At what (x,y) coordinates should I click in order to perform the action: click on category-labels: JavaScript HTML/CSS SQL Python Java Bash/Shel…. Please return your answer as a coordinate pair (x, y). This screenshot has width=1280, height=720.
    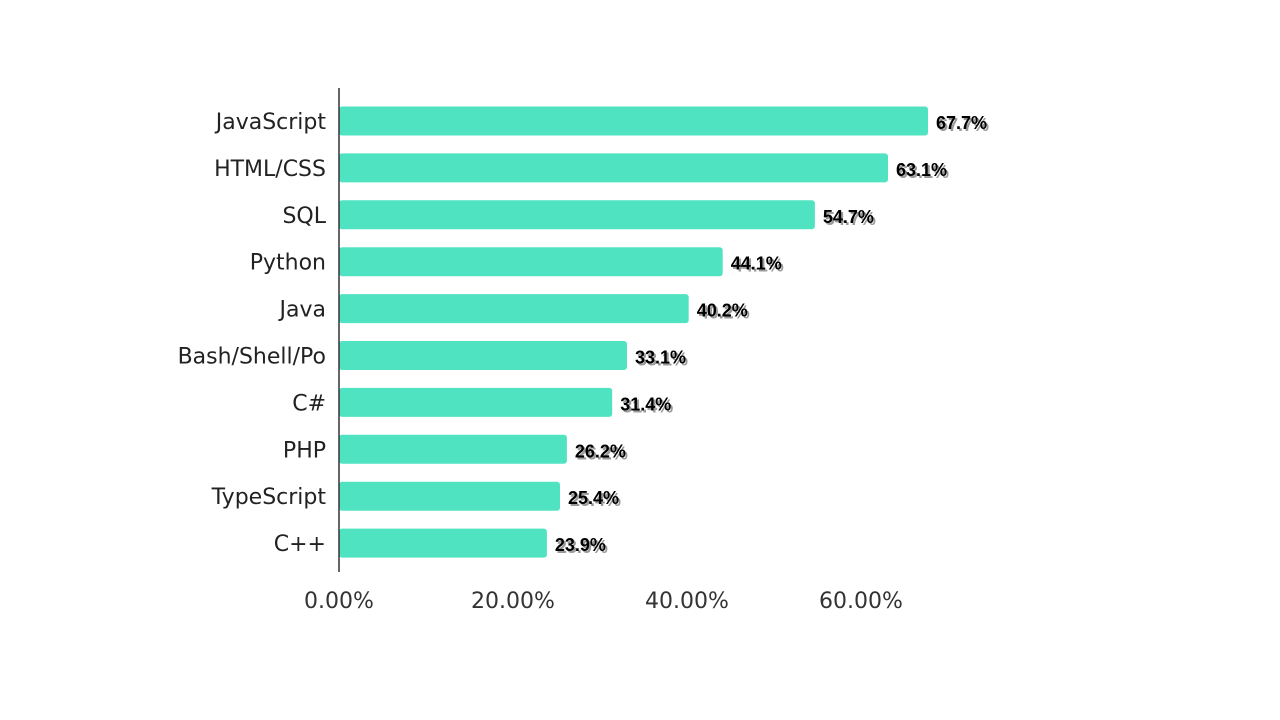
    Looking at the image, I should click on (252, 333).